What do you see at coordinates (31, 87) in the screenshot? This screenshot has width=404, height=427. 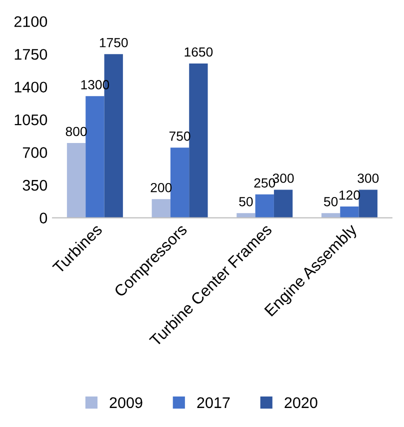 I see `y-tick-label: 1400` at bounding box center [31, 87].